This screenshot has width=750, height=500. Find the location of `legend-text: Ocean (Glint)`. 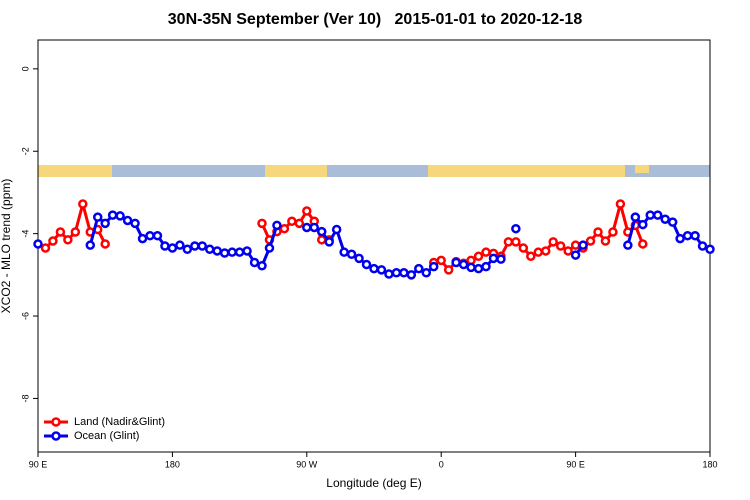

legend-text: Ocean (Glint) is located at coordinates (106, 436).